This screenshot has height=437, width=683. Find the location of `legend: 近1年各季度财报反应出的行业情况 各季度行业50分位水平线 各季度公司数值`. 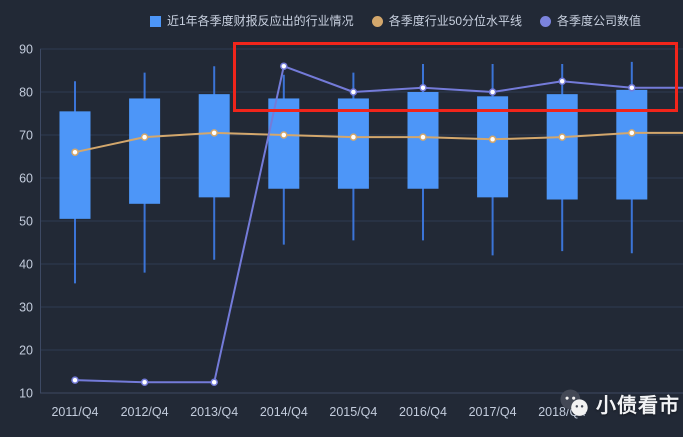

legend: 近1年各季度财报反应出的行业情况 各季度行业50分位水平线 各季度公司数值 is located at coordinates (395, 21).